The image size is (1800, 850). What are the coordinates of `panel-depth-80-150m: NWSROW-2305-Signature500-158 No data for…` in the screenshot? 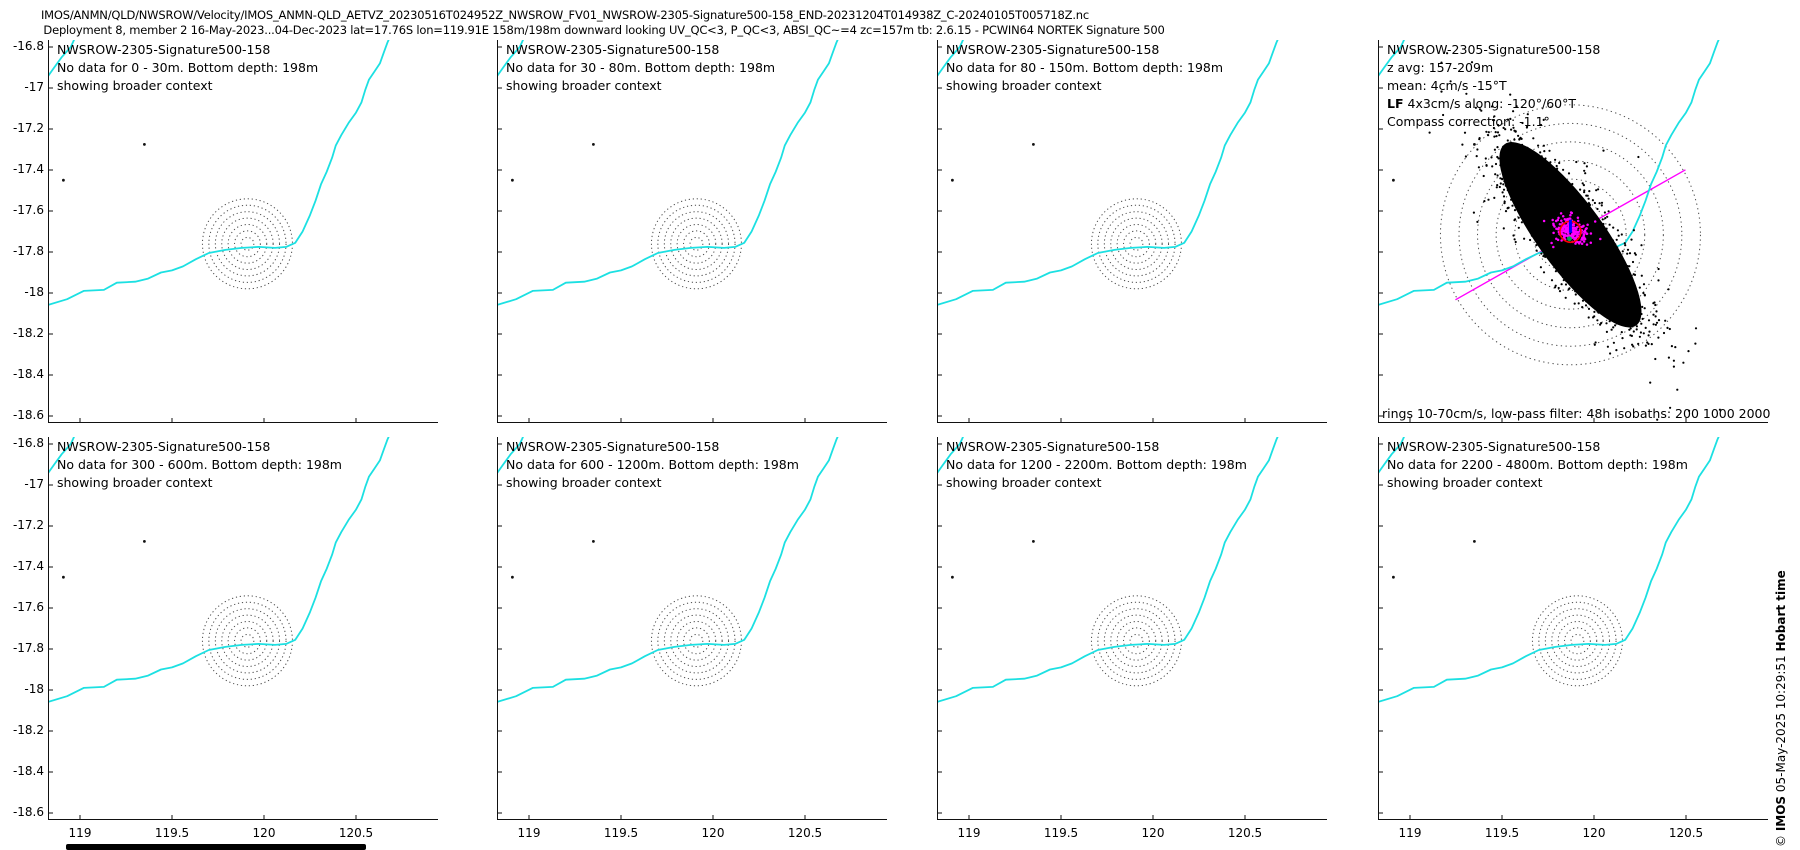 It's located at (1132, 231).